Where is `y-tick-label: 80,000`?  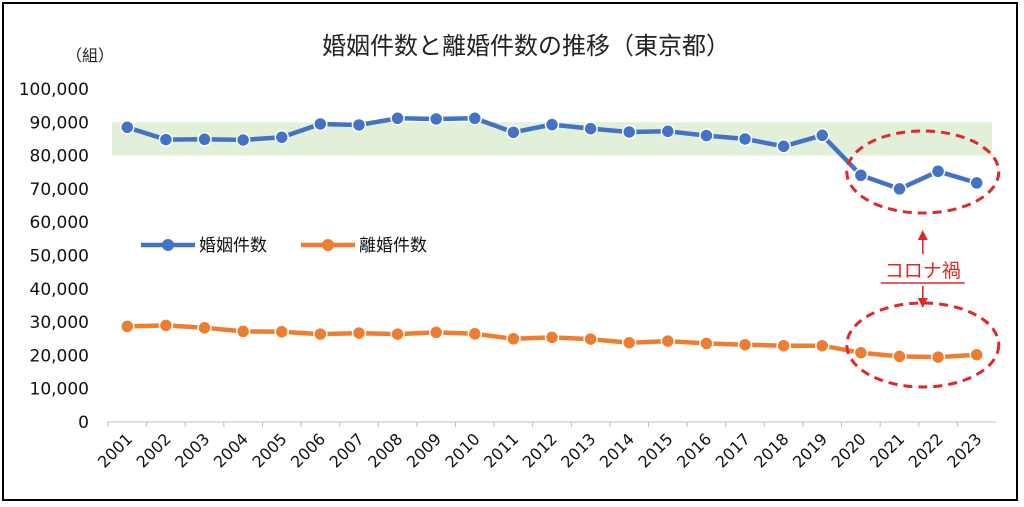 y-tick-label: 80,000 is located at coordinates (59, 157).